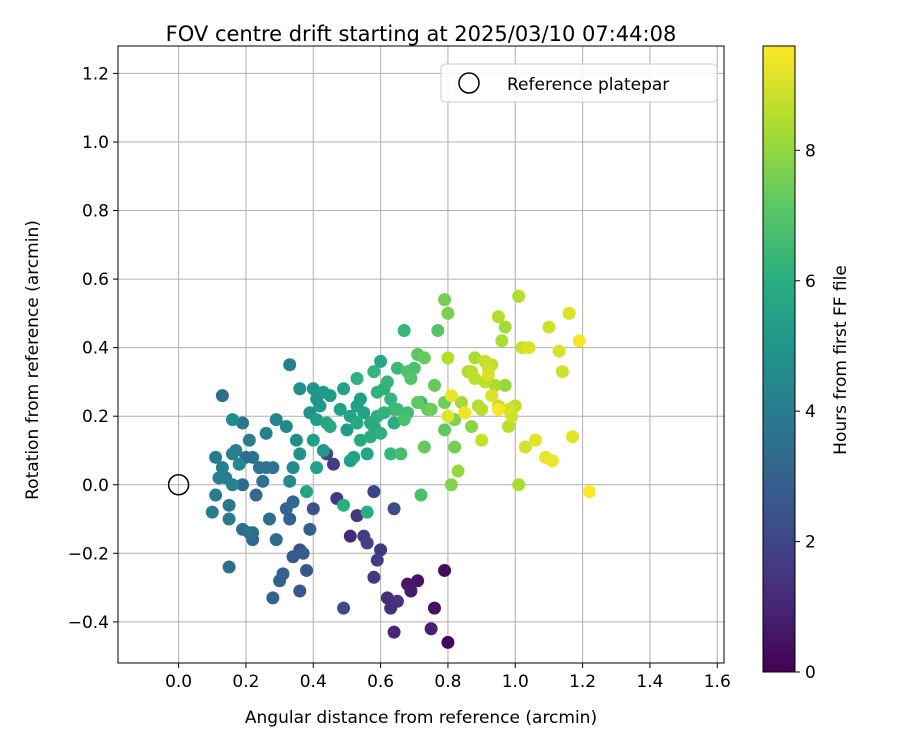 The height and width of the screenshot is (750, 900). Describe the element at coordinates (95, 212) in the screenshot. I see `y-tick-label: 0.8` at that location.